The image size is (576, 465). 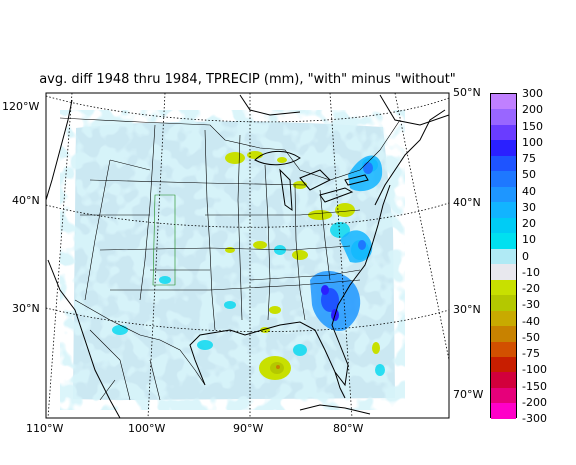 What do you see at coordinates (534, 370) in the screenshot?
I see `colorbar-tick-label: -100` at bounding box center [534, 370].